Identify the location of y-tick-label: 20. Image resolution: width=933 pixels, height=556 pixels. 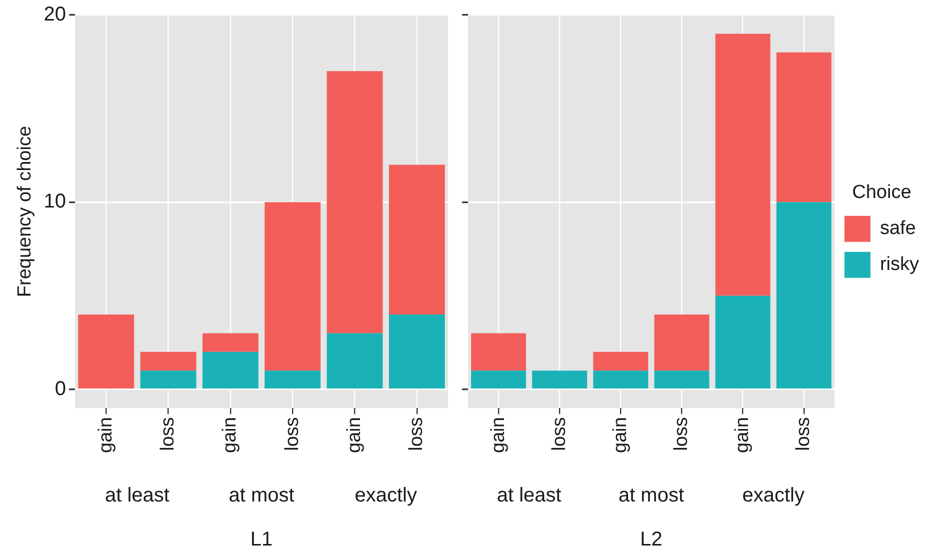
(55, 15).